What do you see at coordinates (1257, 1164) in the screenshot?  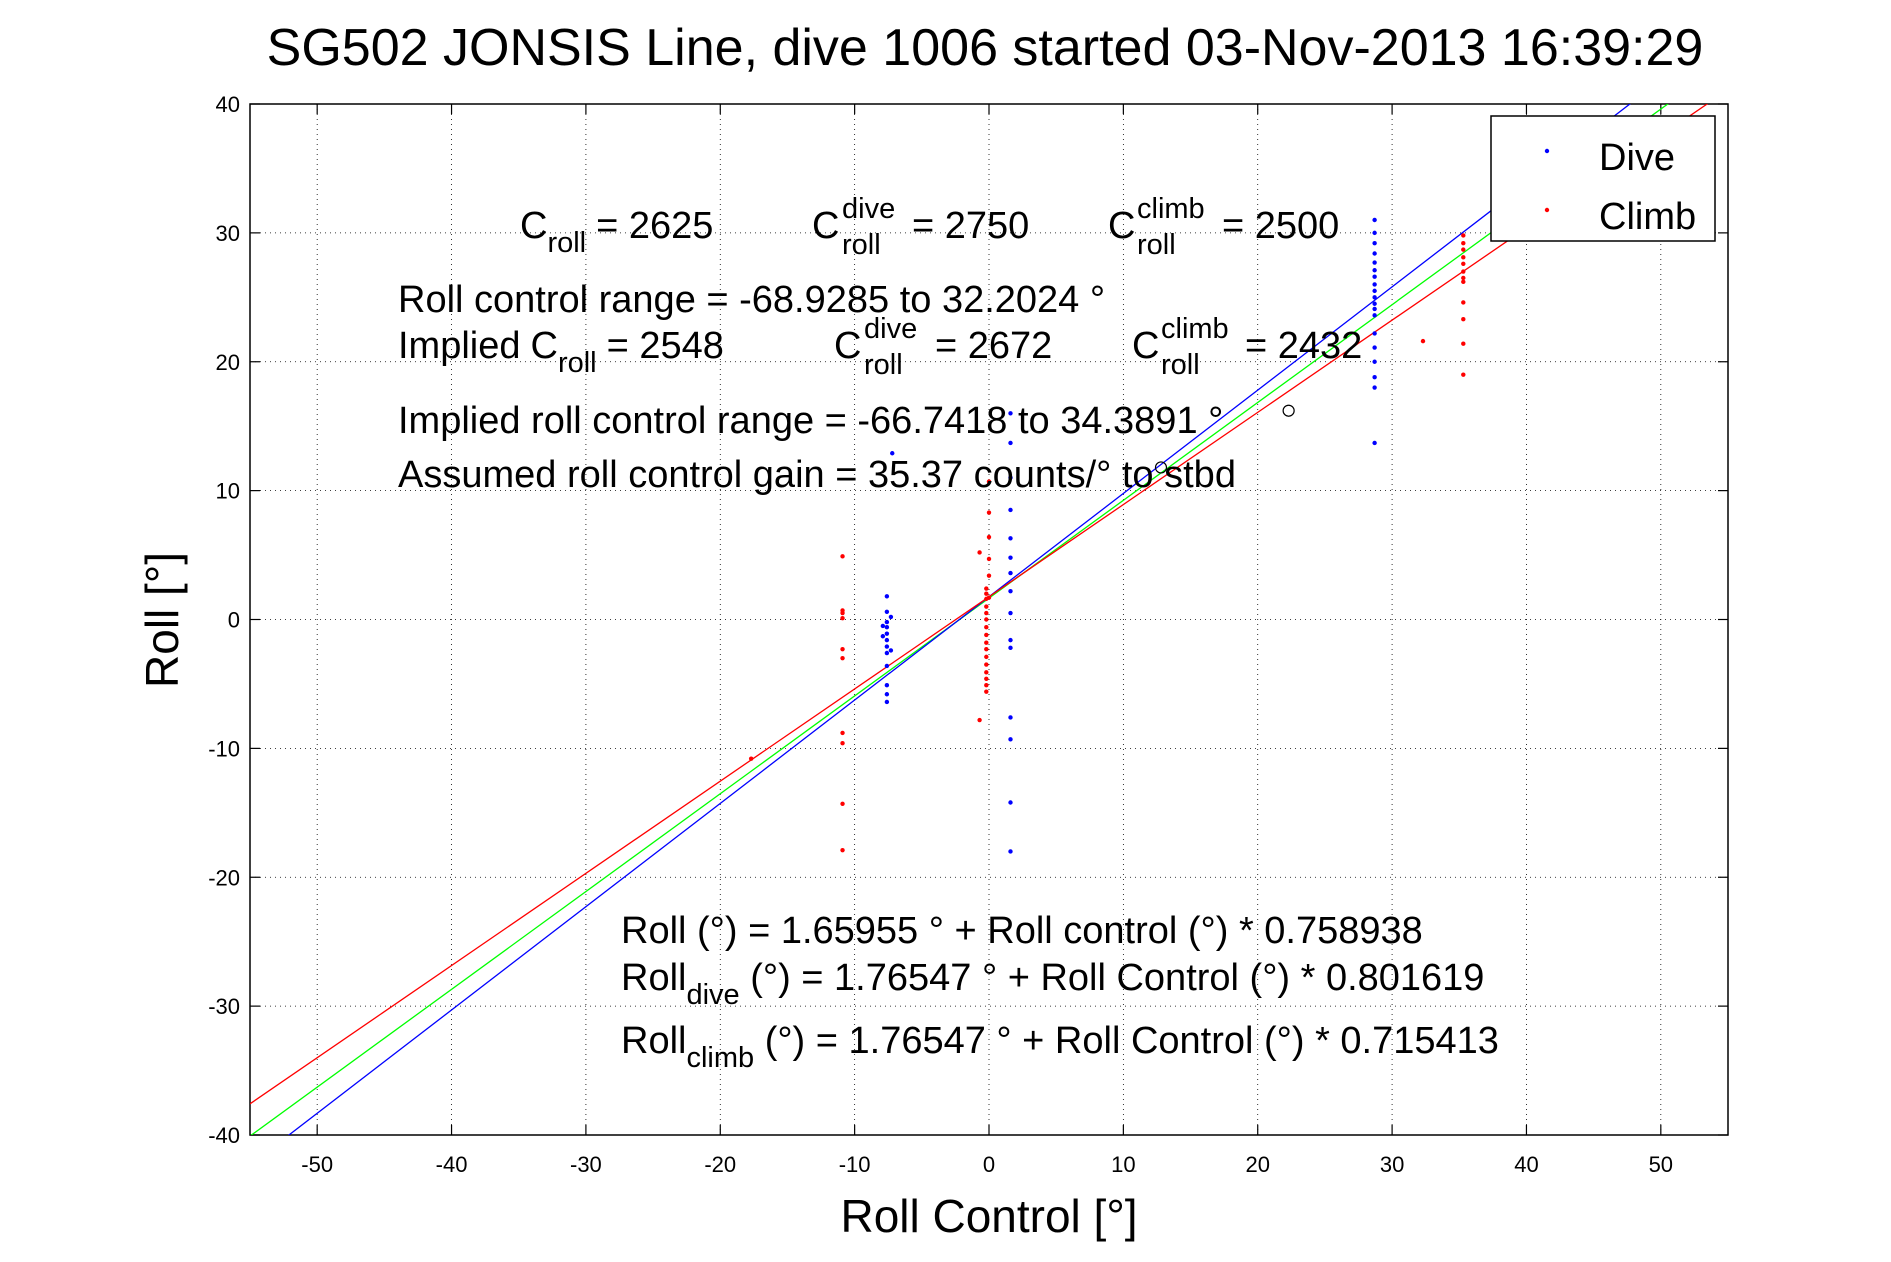 I see `x-tick-label: 20` at bounding box center [1257, 1164].